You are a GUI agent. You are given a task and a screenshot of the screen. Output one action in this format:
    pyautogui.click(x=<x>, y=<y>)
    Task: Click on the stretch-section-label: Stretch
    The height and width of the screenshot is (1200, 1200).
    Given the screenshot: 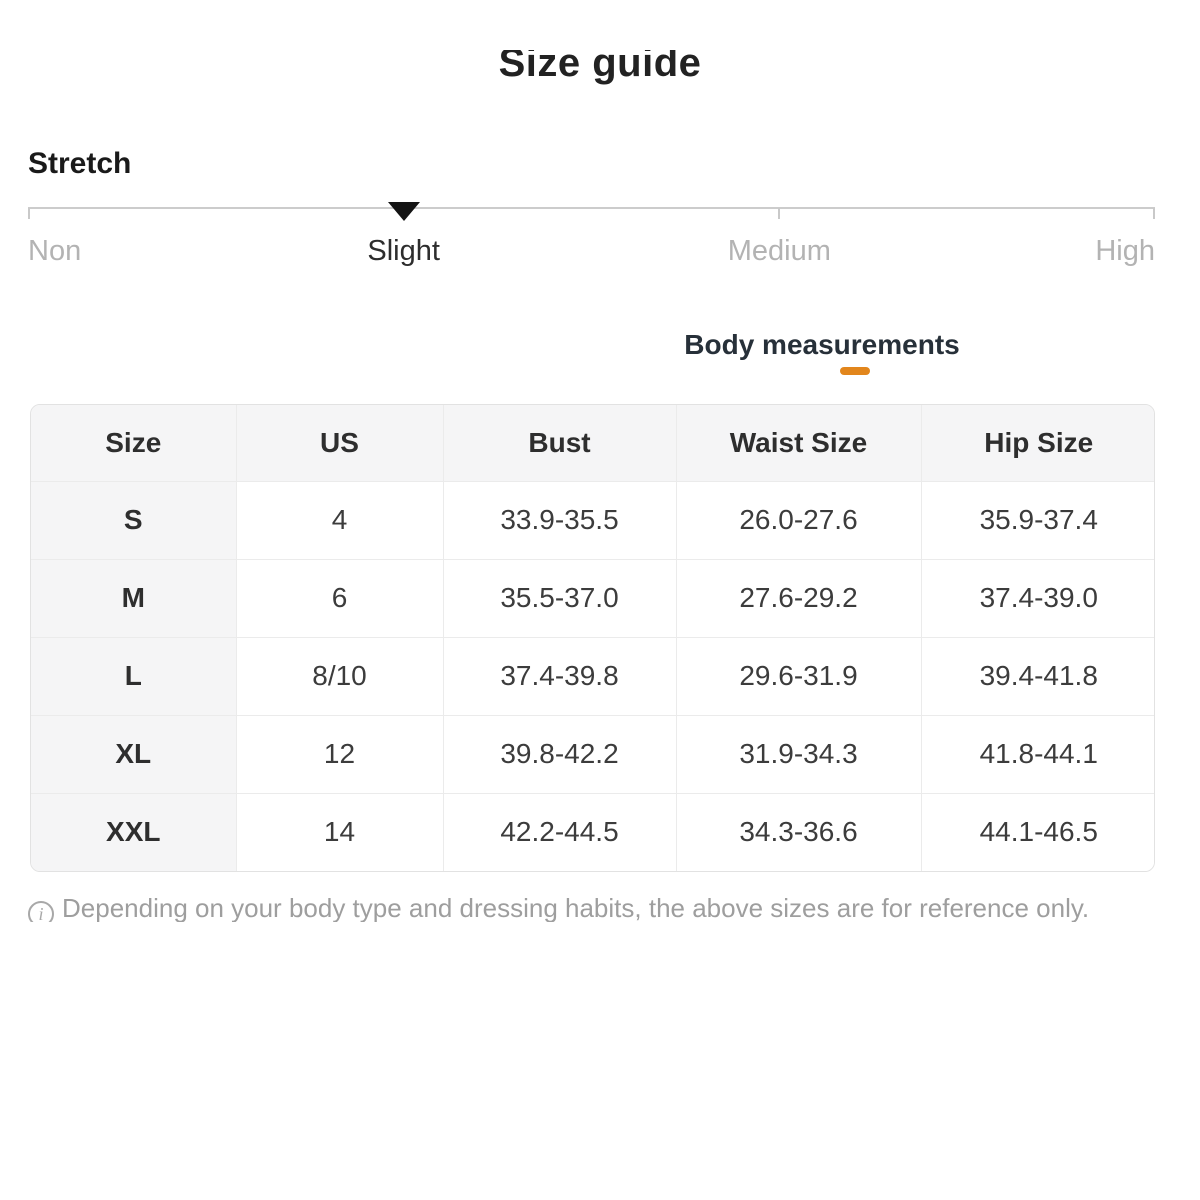 What is the action you would take?
    pyautogui.click(x=80, y=163)
    